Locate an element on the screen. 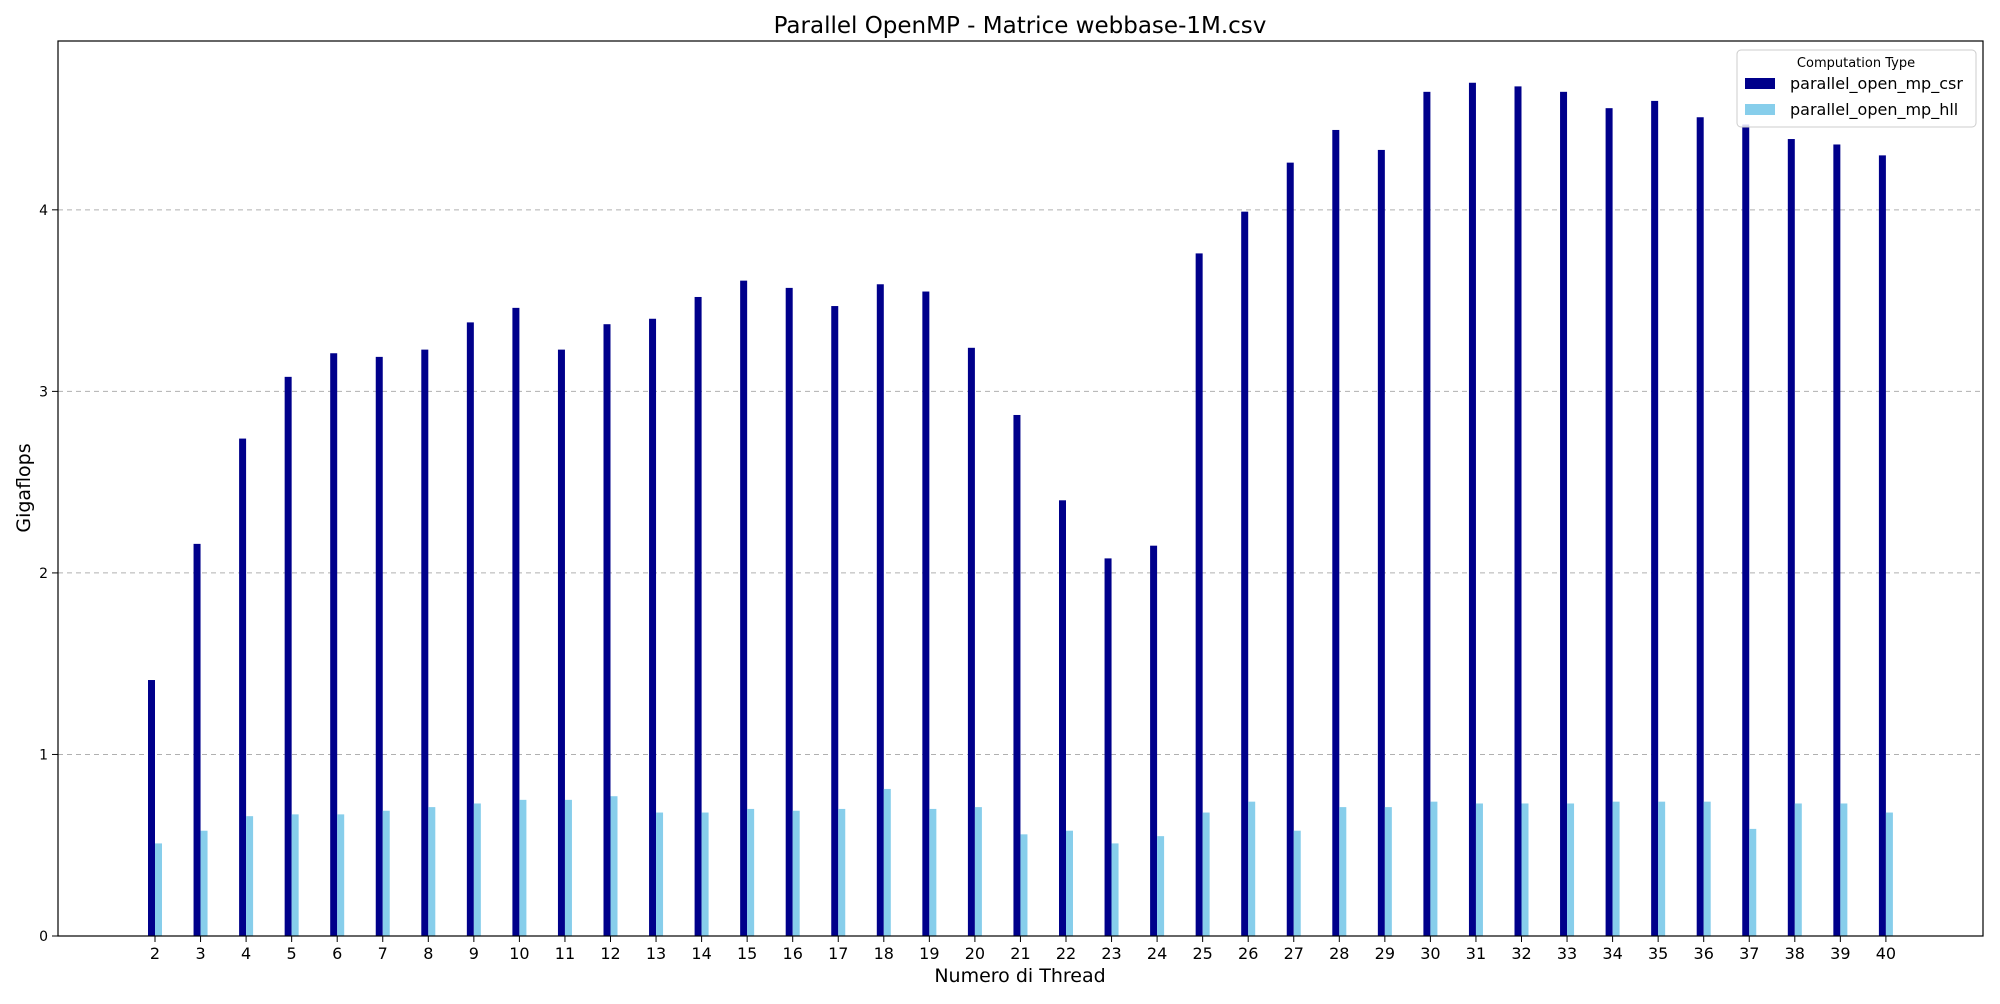  x-tick-label: 34 is located at coordinates (1612, 953).